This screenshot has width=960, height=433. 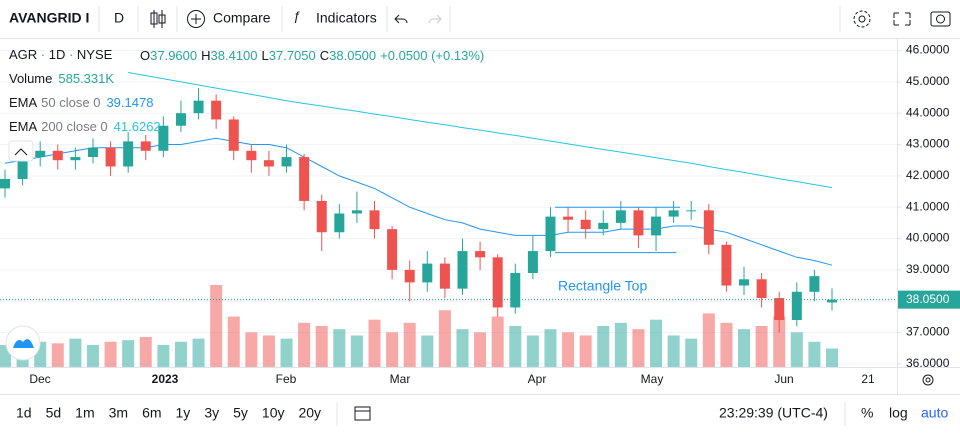 What do you see at coordinates (862, 19) in the screenshot?
I see `settings-icon` at bounding box center [862, 19].